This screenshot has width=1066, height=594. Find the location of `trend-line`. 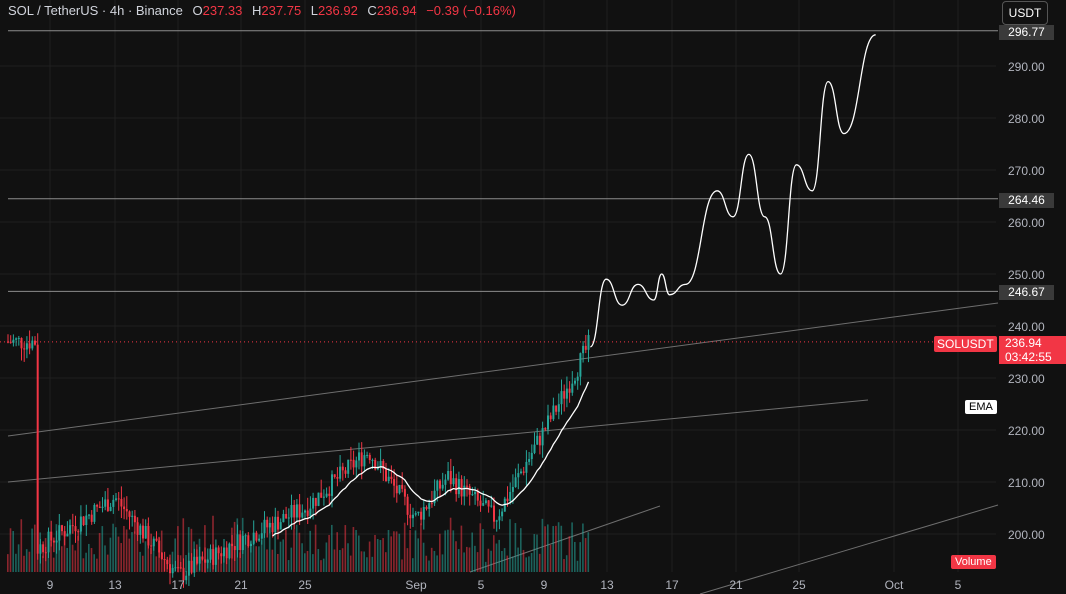

trend-line is located at coordinates (849, 549).